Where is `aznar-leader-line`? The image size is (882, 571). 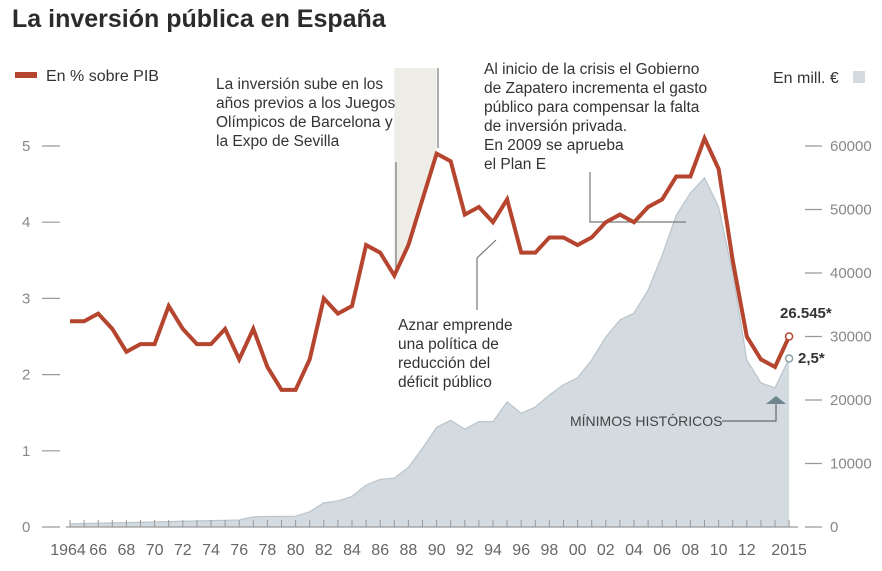
aznar-leader-line is located at coordinates (486, 274).